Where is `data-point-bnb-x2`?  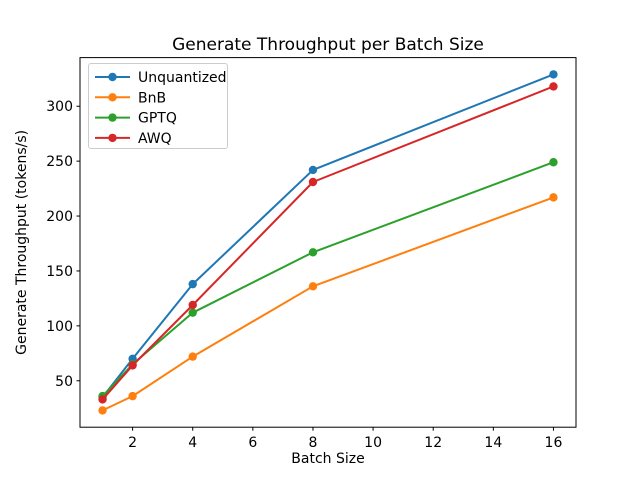
data-point-bnb-x2 is located at coordinates (132, 396).